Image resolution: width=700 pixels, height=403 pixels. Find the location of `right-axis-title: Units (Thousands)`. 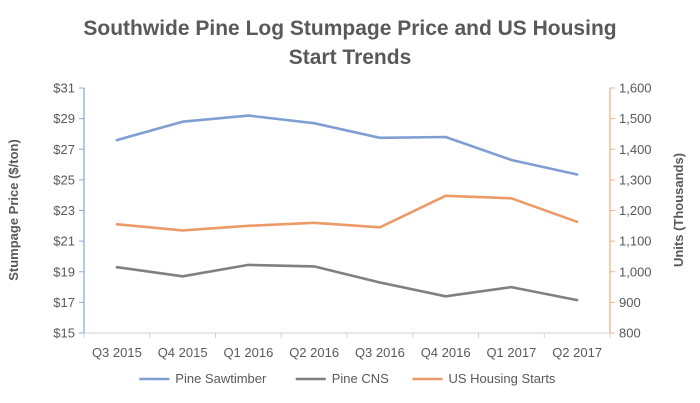

right-axis-title: Units (Thousands) is located at coordinates (678, 210).